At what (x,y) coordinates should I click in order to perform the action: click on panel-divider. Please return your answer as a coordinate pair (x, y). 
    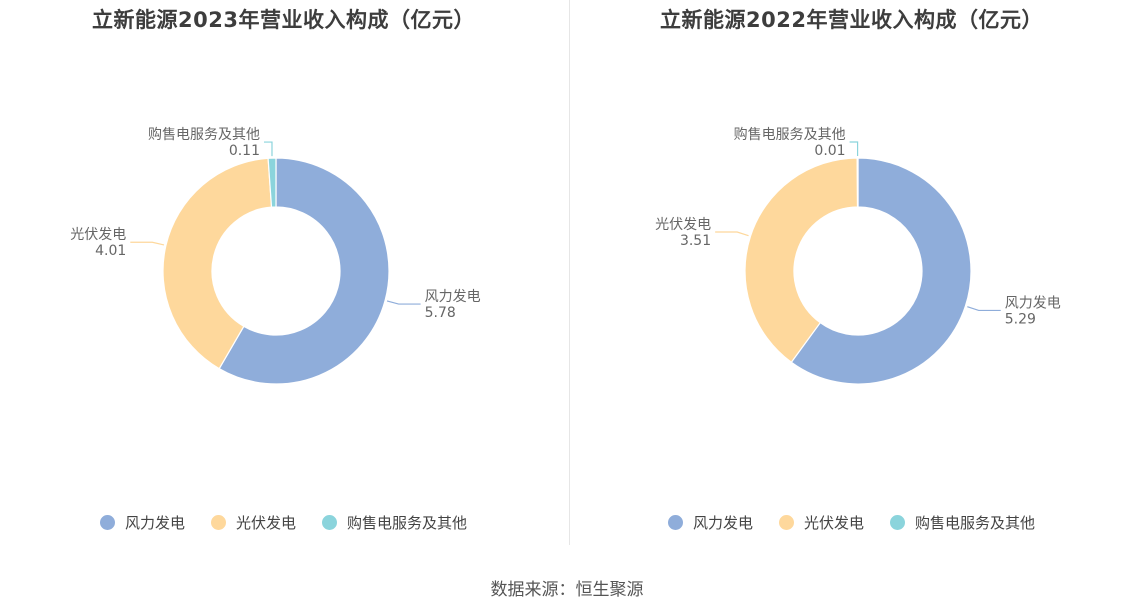
    Looking at the image, I should click on (569, 272).